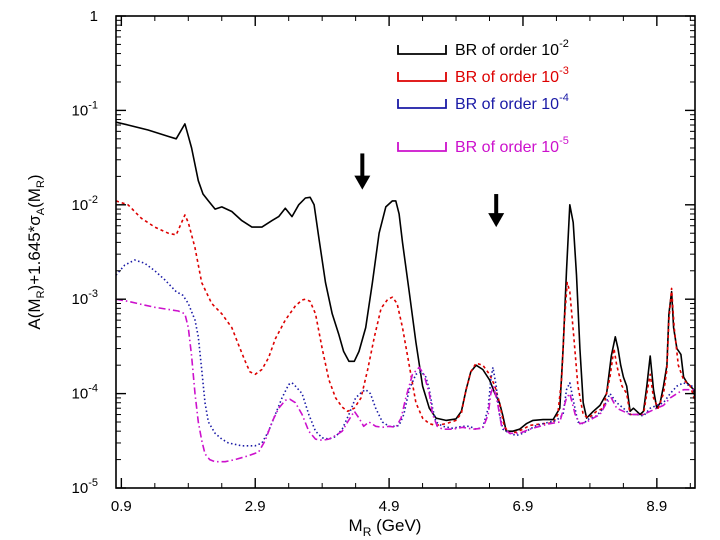 Image resolution: width=720 pixels, height=540 pixels. What do you see at coordinates (85, 204) in the screenshot?
I see `y-tick-label: 10⁻²` at bounding box center [85, 204].